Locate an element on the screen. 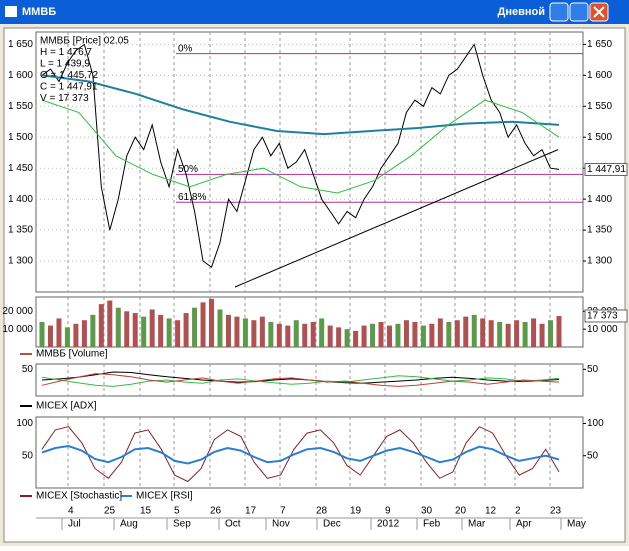 The image size is (629, 551). y-tick-label-right: 1 600 is located at coordinates (599, 75).